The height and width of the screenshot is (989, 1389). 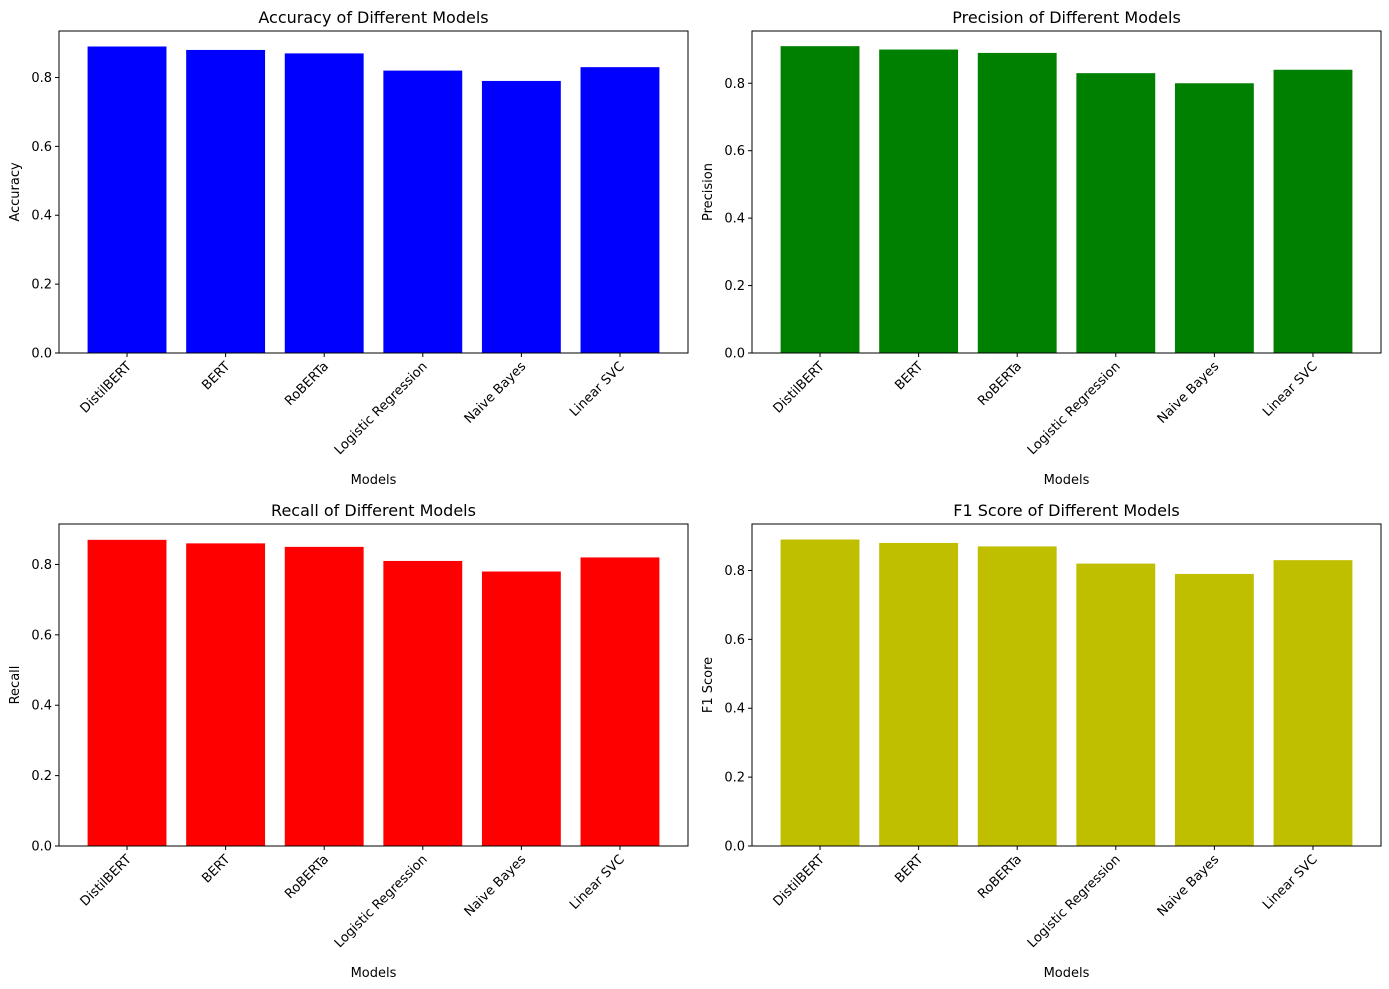 I want to click on f1-score-y-tick-label: 0.6, so click(x=734, y=640).